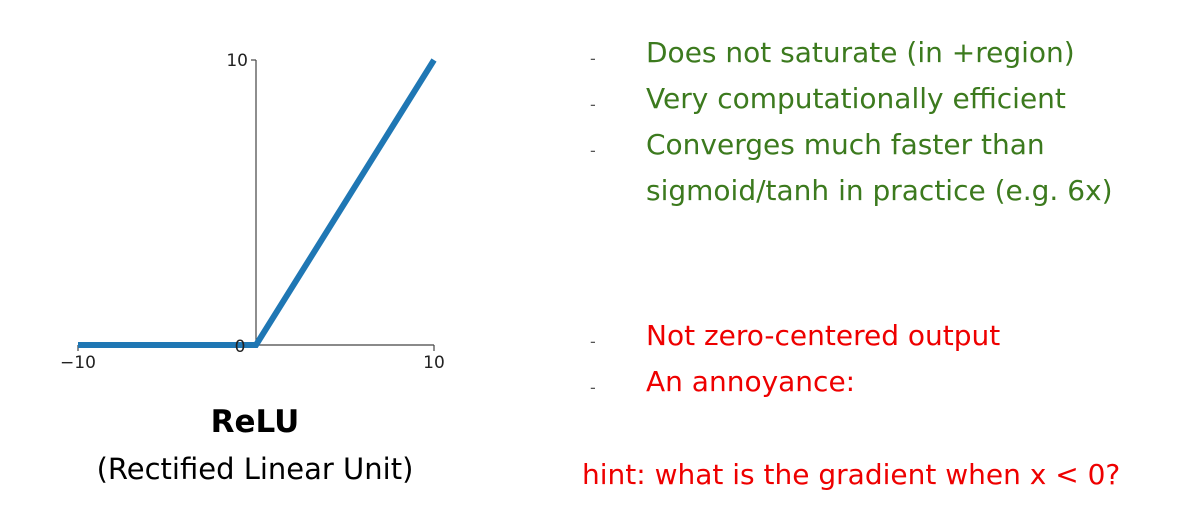 The height and width of the screenshot is (527, 1200). I want to click on cons-list-item: - An annoyance:, so click(795, 382).